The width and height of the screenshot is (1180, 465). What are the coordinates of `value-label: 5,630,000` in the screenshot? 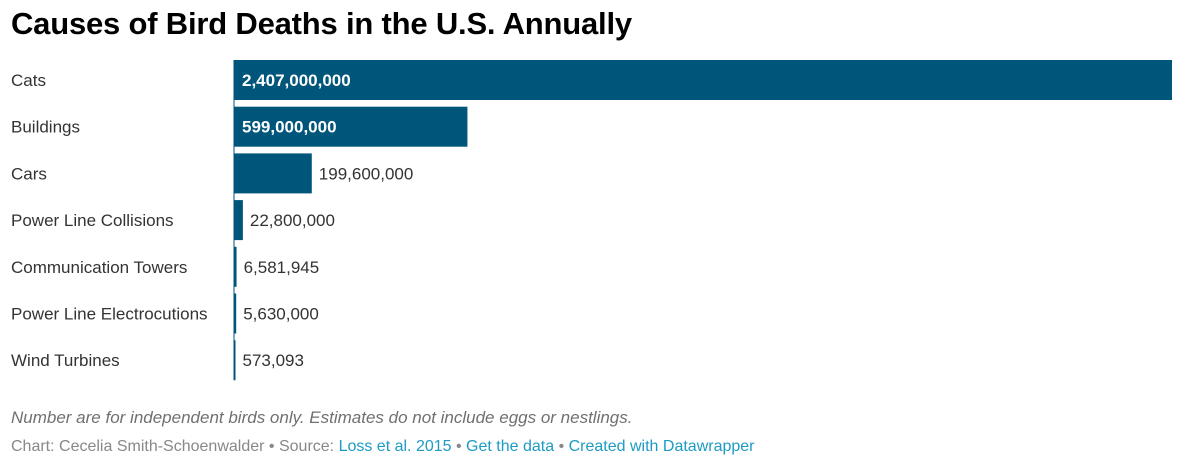 It's located at (281, 314).